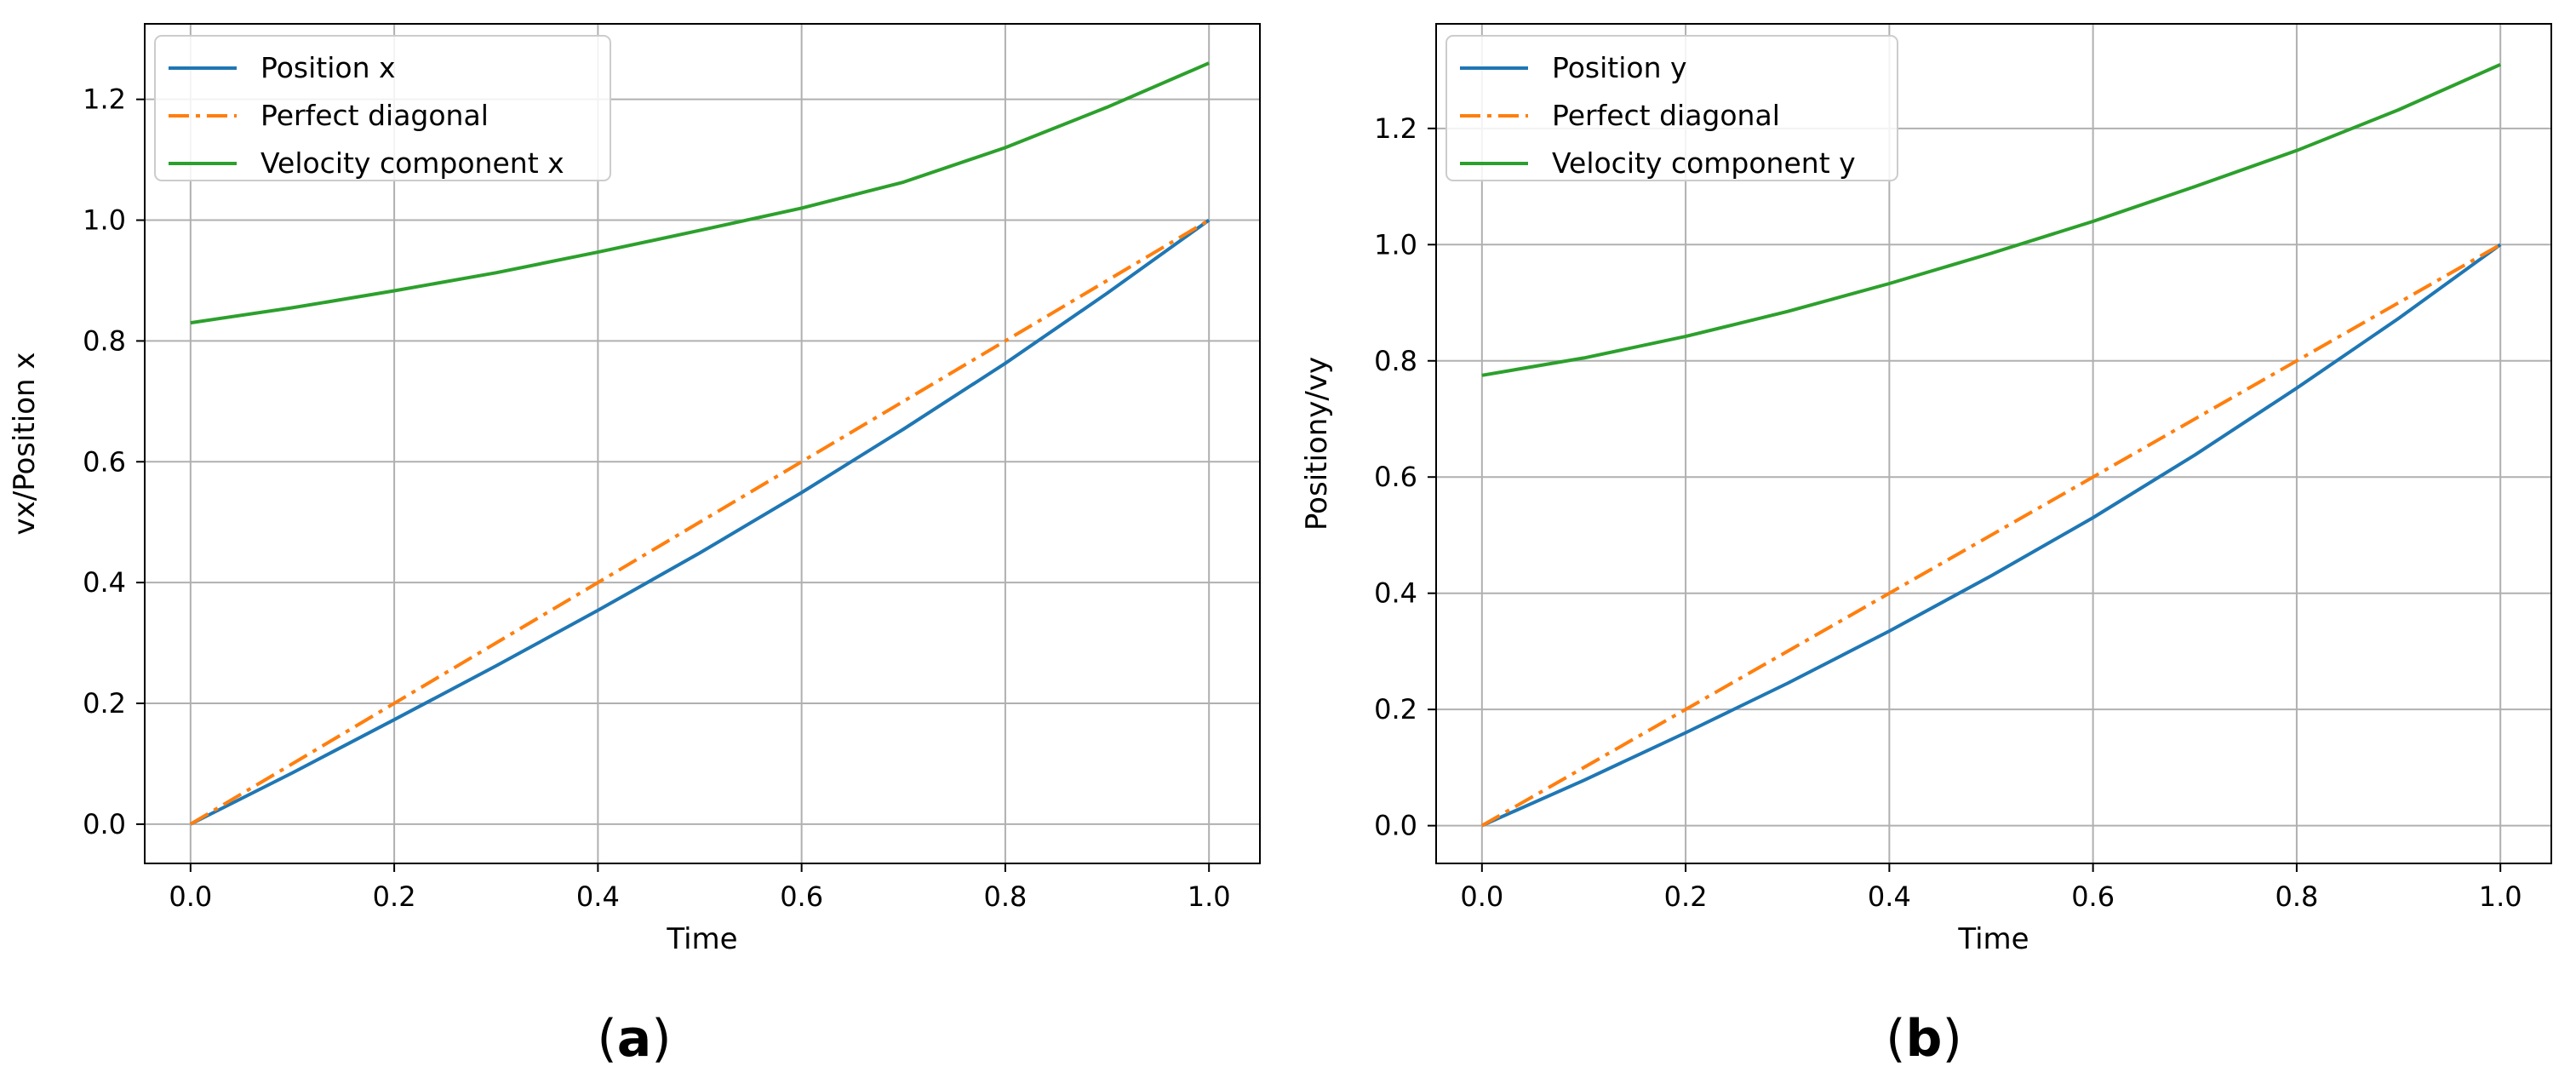  Describe the element at coordinates (1704, 163) in the screenshot. I see `legend-label: Velocity component y` at that location.